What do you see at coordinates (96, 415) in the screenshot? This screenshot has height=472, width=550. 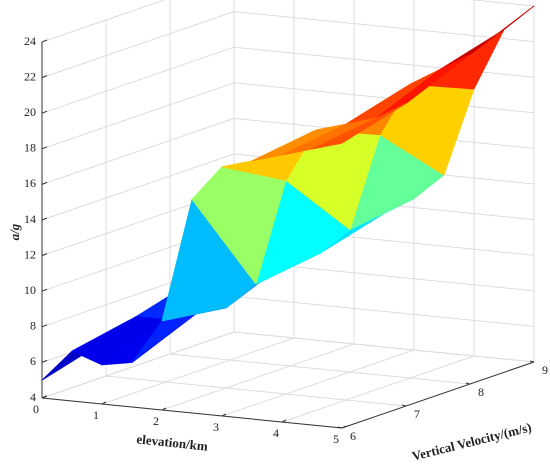 I see `x-tick-label: 1` at bounding box center [96, 415].